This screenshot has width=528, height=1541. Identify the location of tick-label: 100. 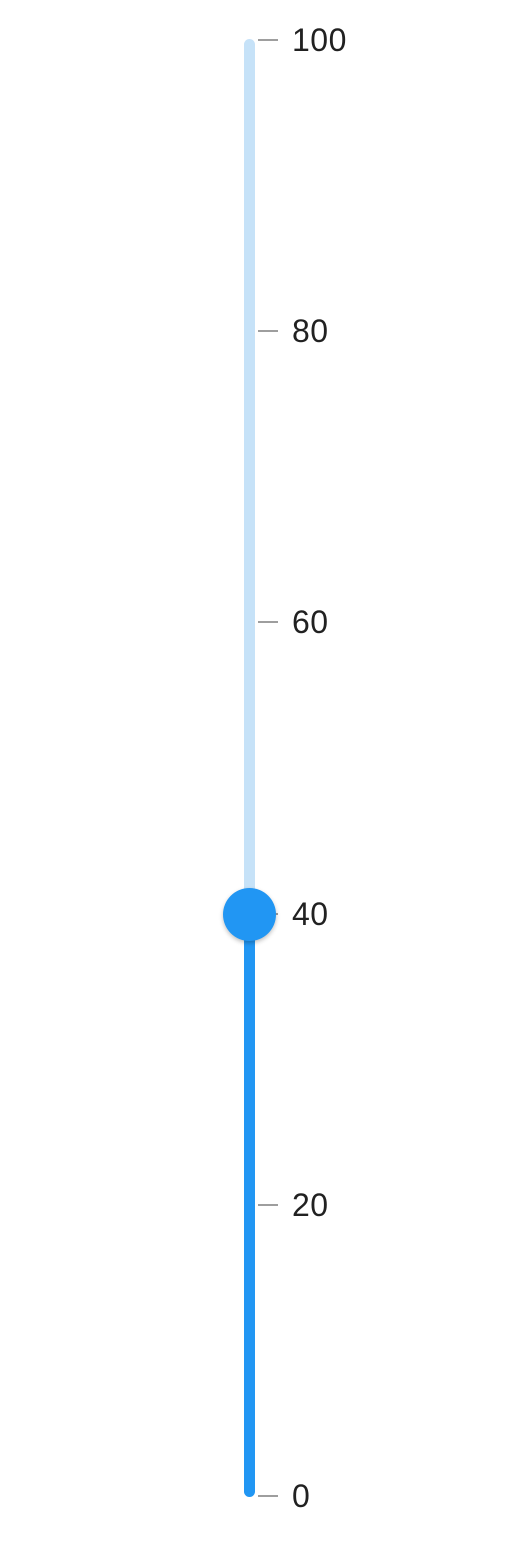
(319, 40).